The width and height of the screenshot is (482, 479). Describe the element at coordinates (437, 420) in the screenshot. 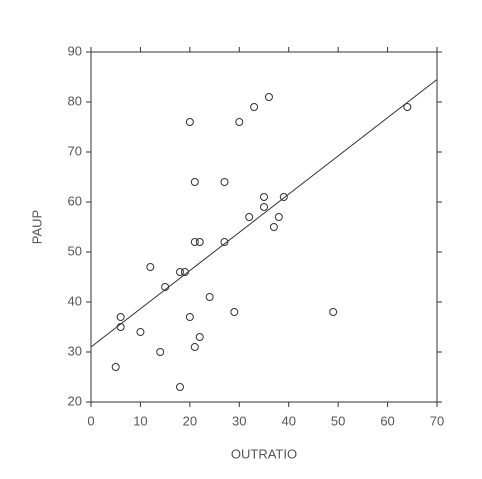

I see `x-tick-label: 70` at that location.